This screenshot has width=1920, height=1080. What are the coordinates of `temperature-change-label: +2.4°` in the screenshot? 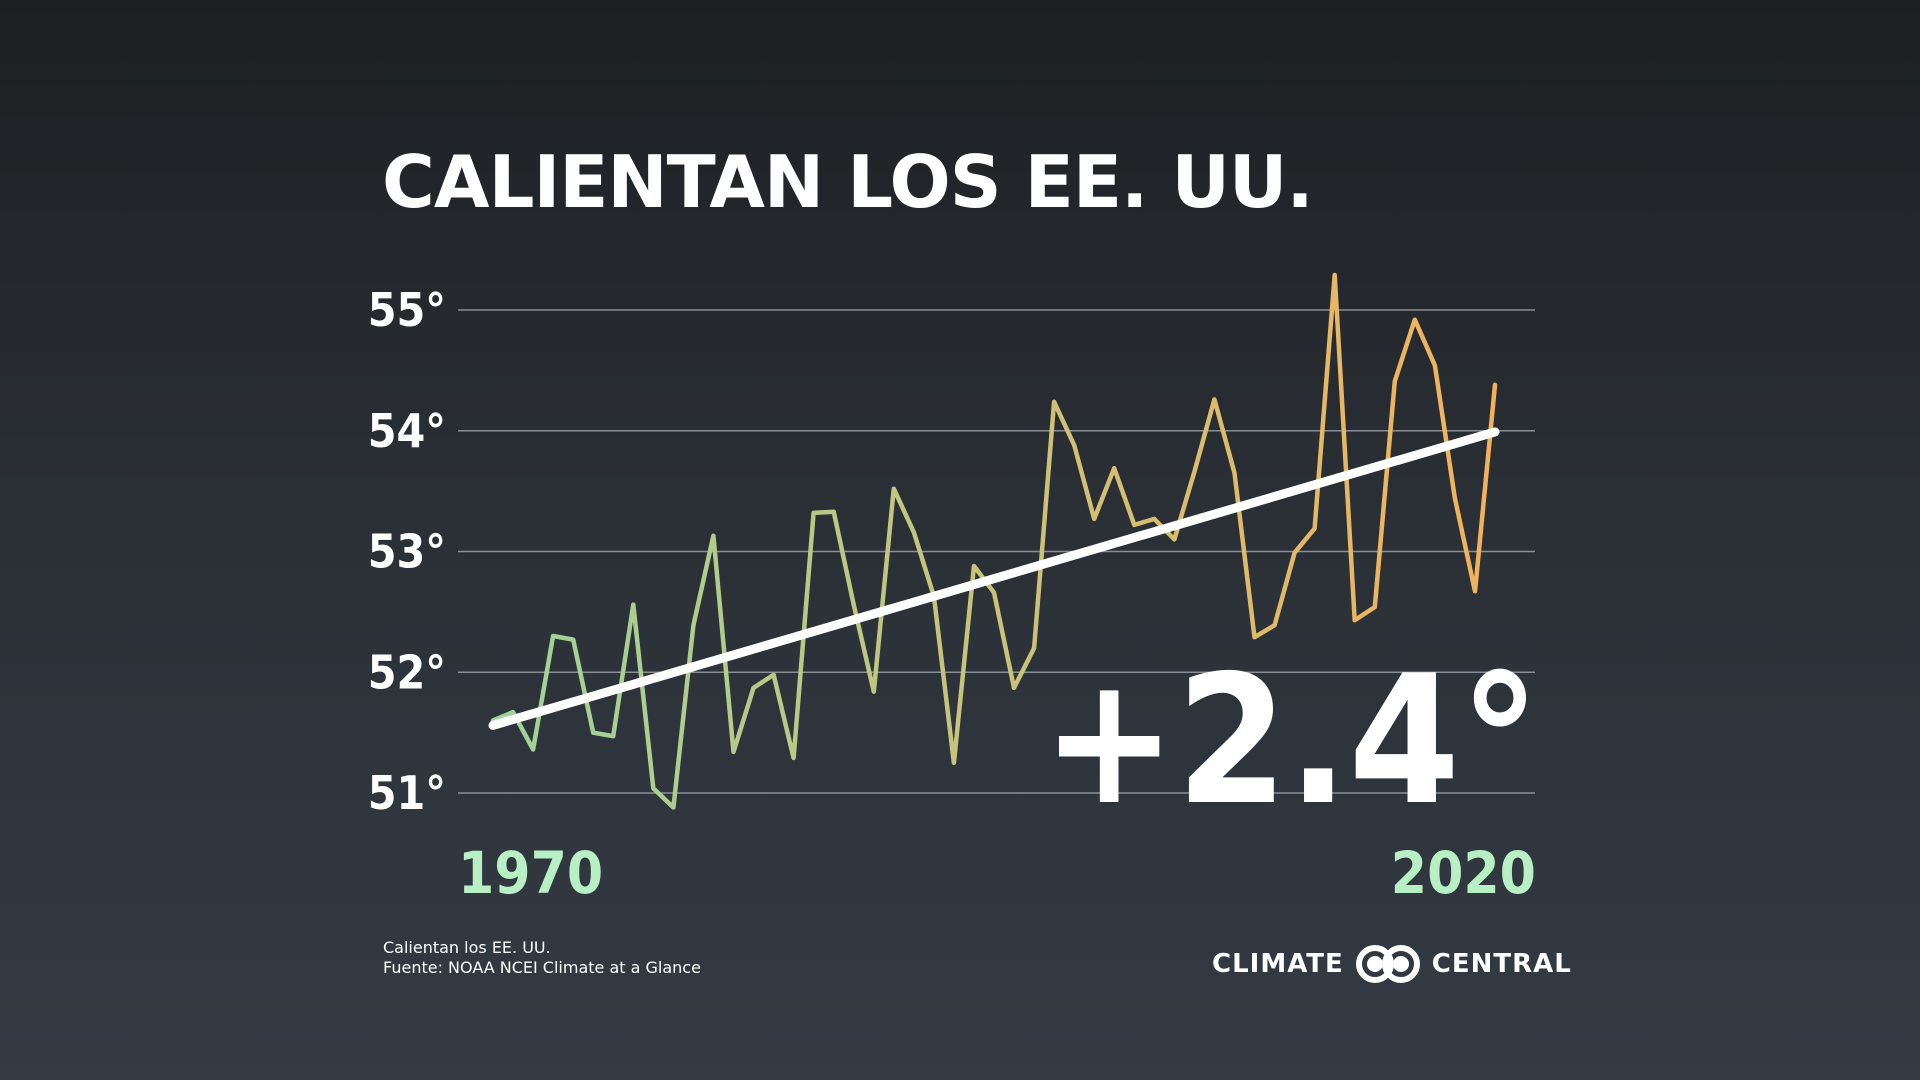 It's located at (1291, 740).